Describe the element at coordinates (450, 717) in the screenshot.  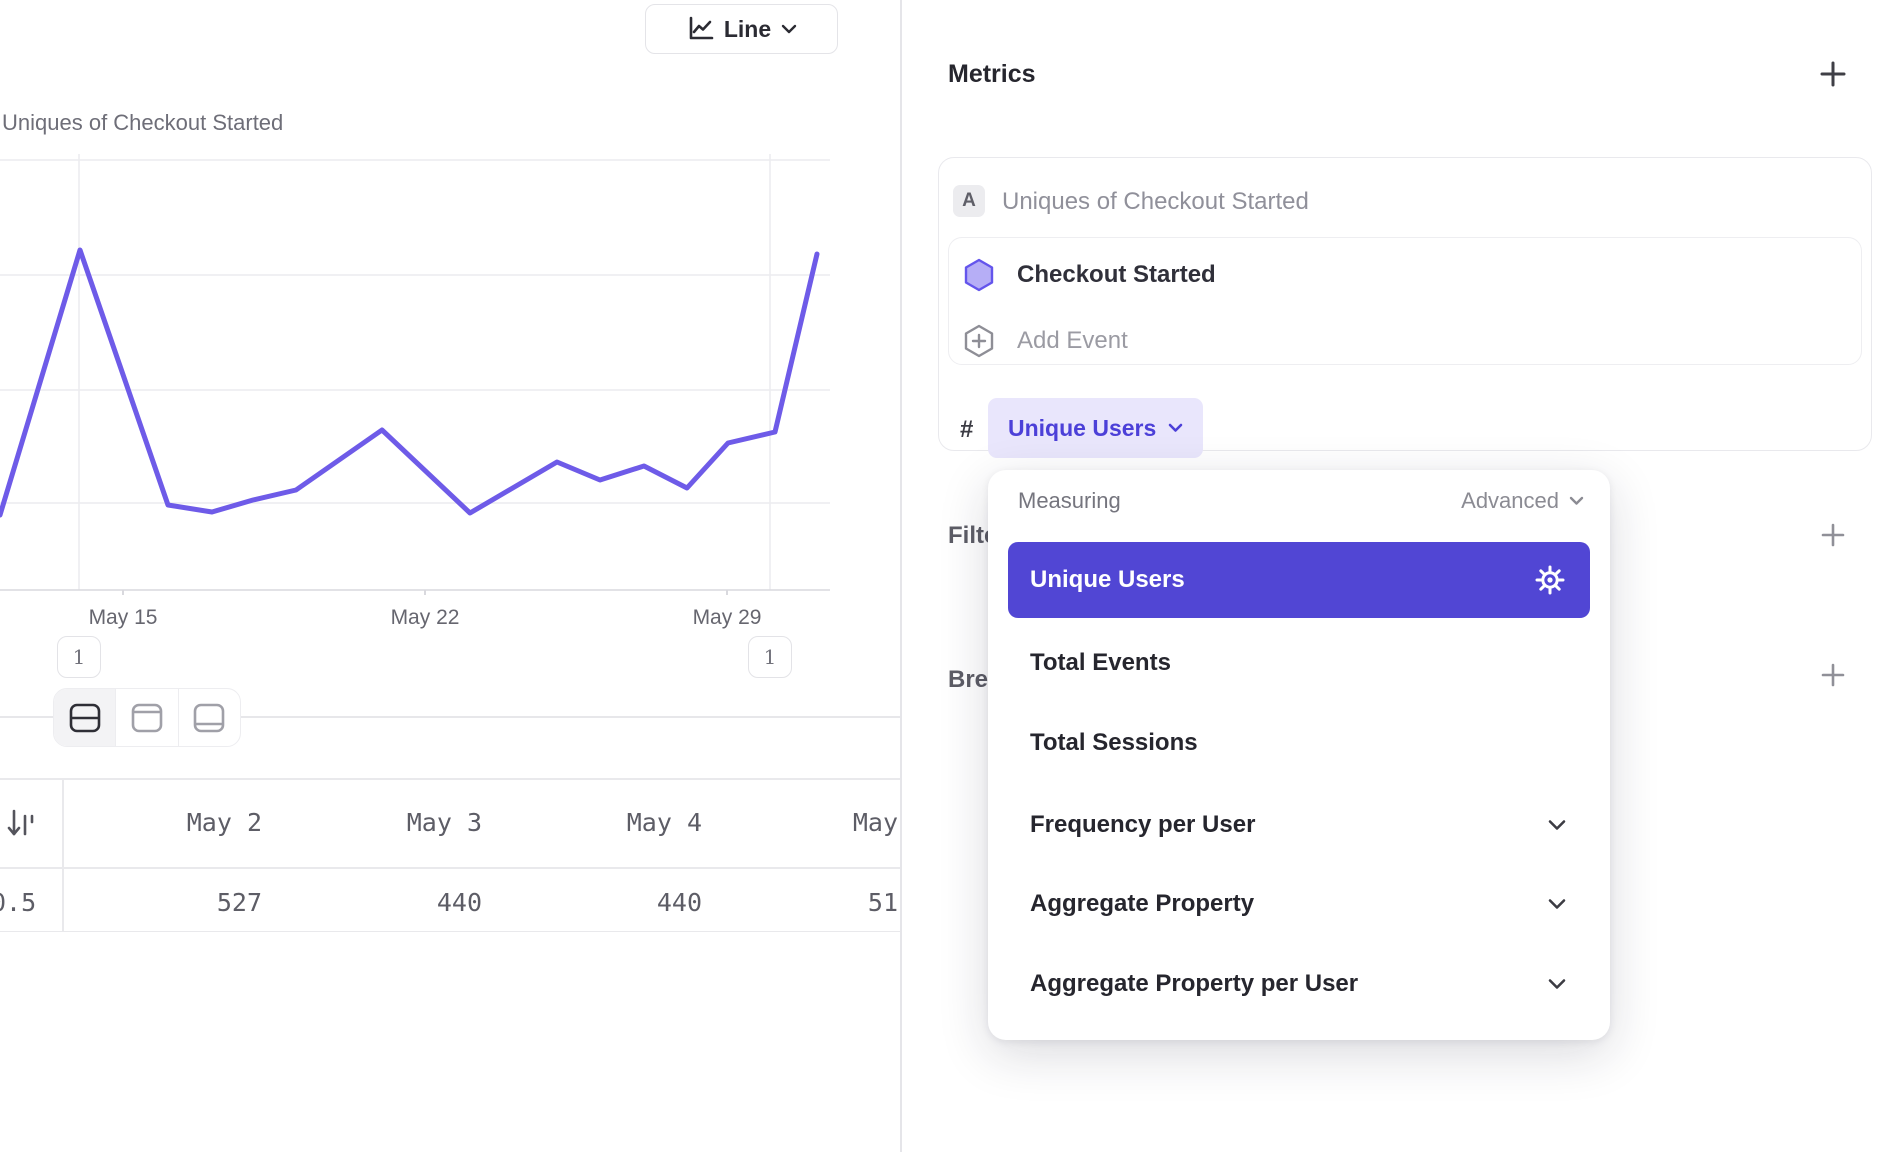
I see `section-divider` at that location.